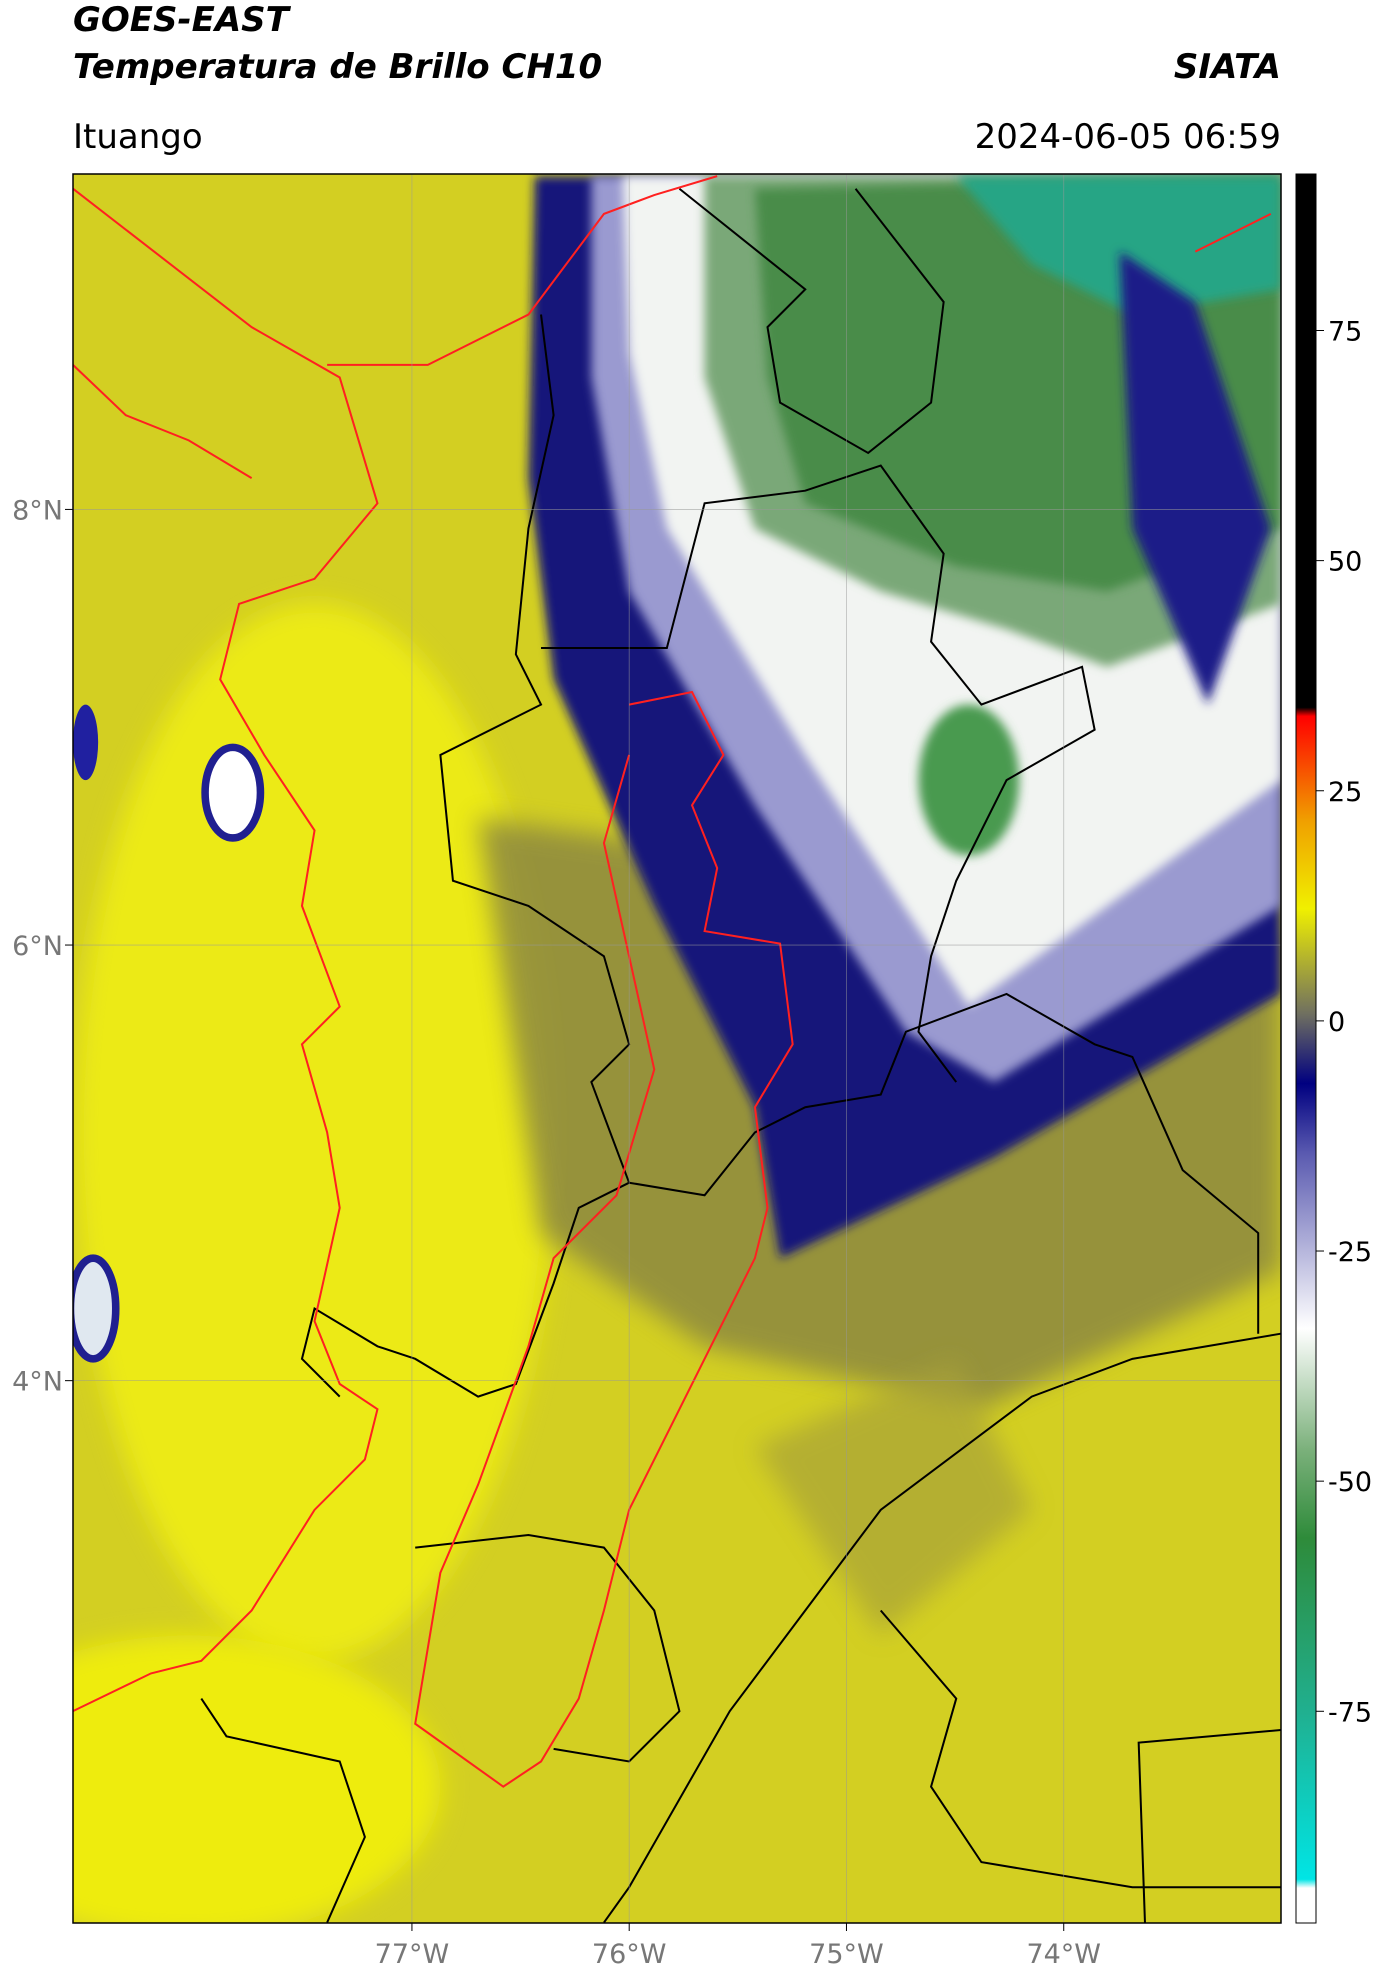 The width and height of the screenshot is (1384, 1985). I want to click on x-tick-label: 77°W, so click(412, 1954).